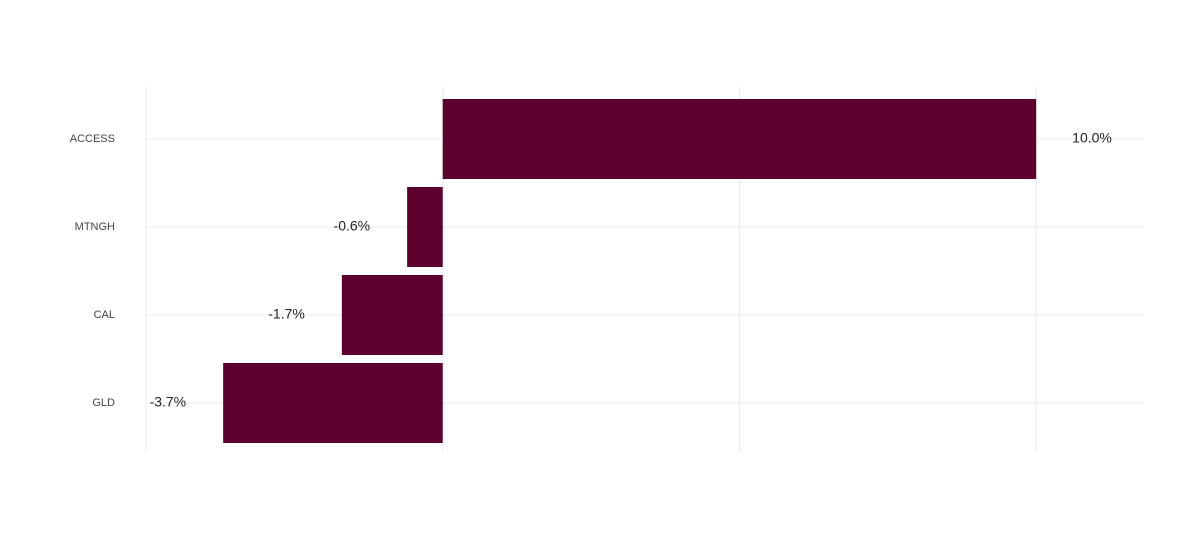 This screenshot has width=1200, height=543. What do you see at coordinates (104, 315) in the screenshot?
I see `y-tick-label: CAL` at bounding box center [104, 315].